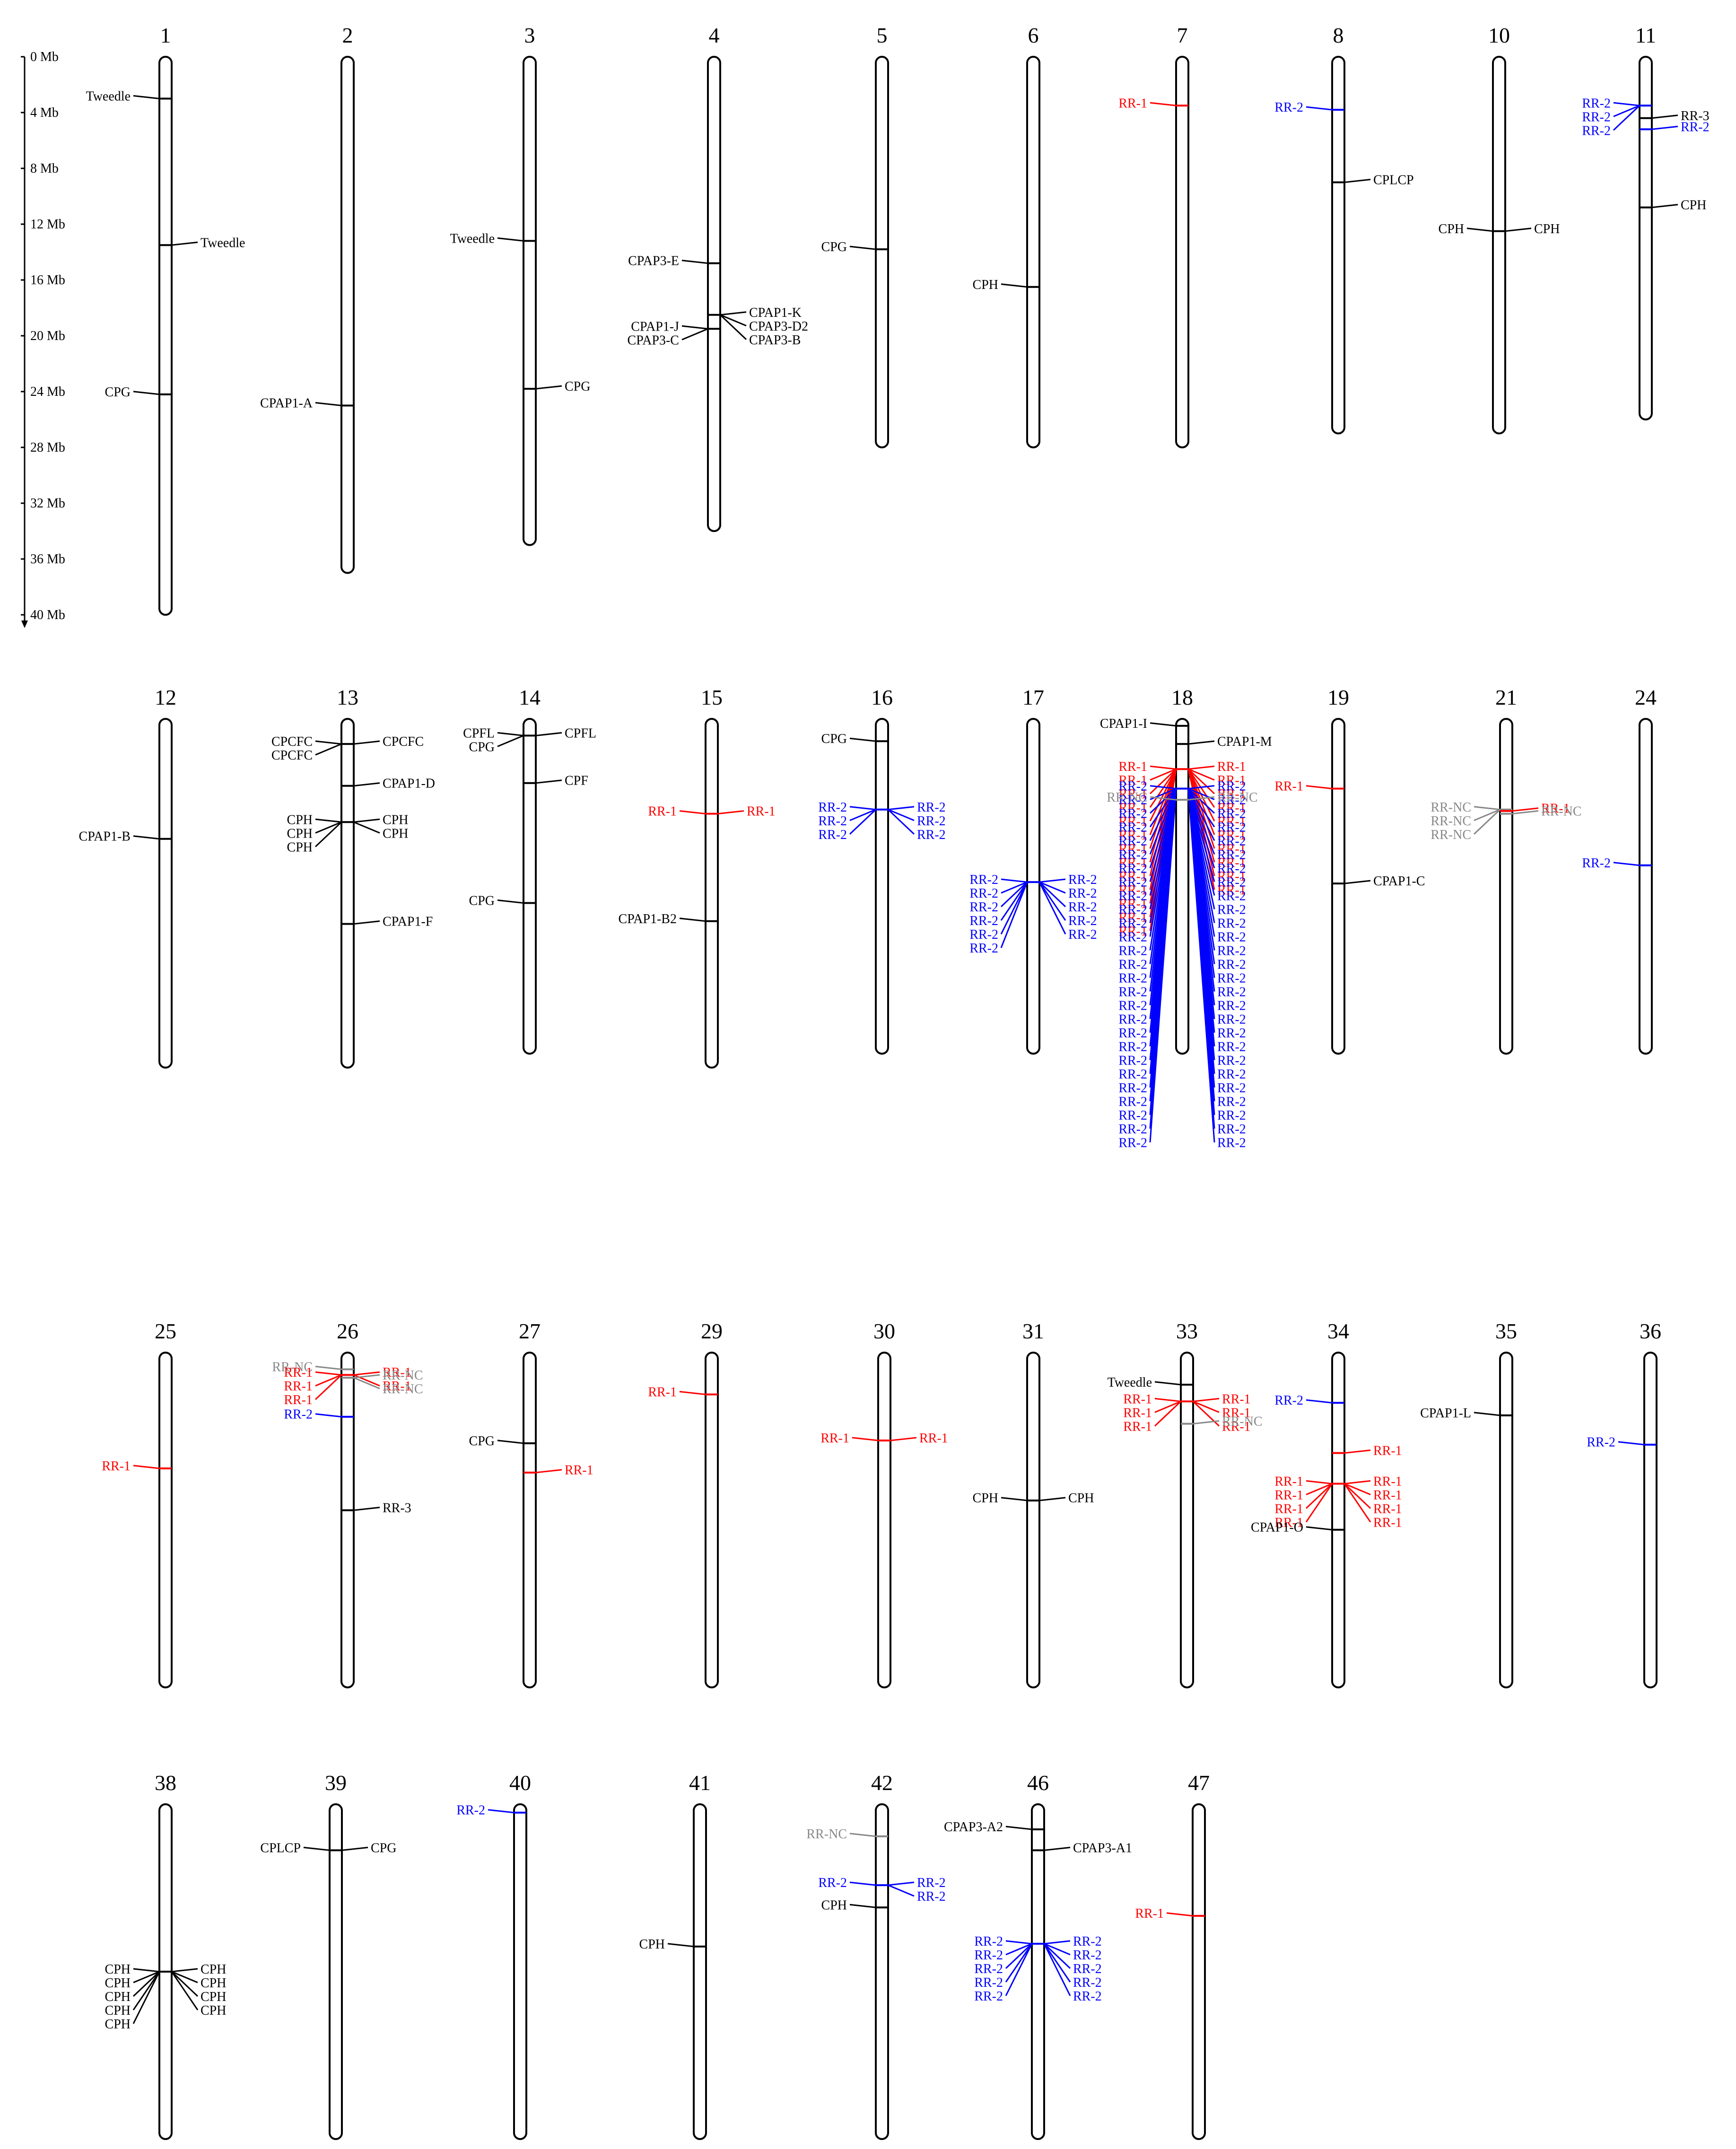 The width and height of the screenshot is (1736, 2149). What do you see at coordinates (105, 837) in the screenshot?
I see `marker-label: CPAP1-B` at bounding box center [105, 837].